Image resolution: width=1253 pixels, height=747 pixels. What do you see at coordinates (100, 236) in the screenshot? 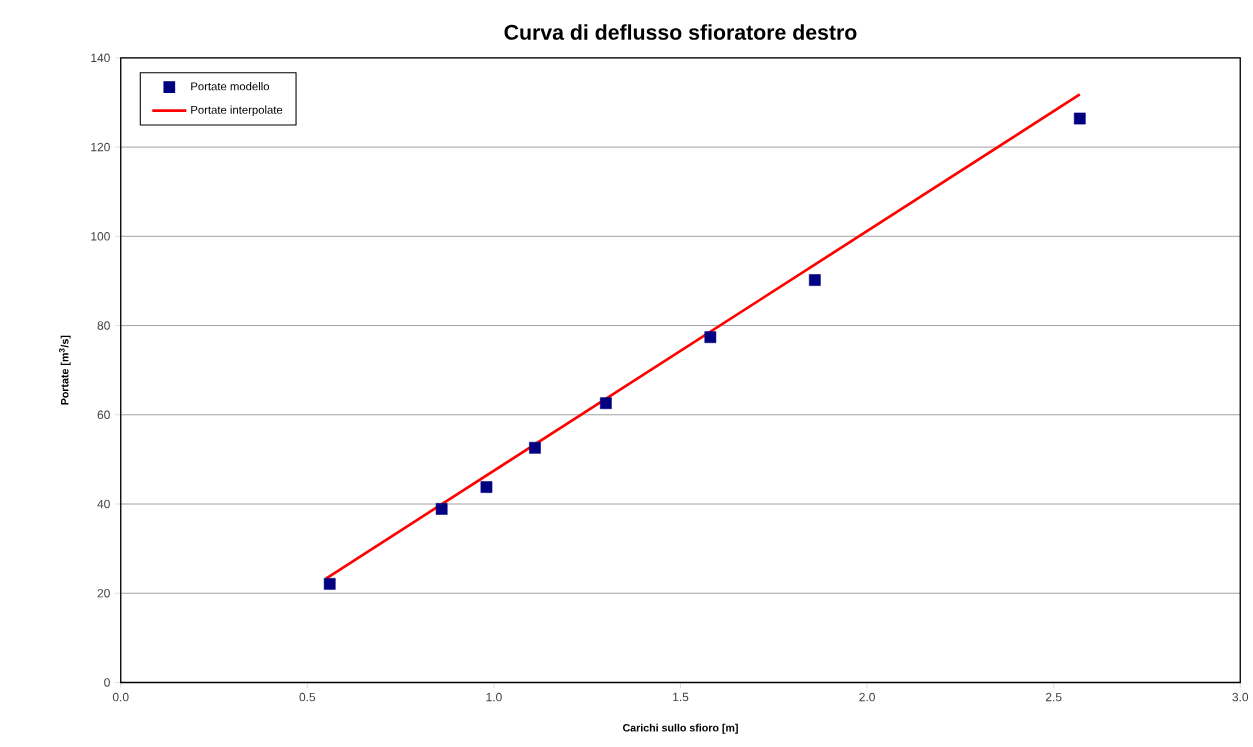
I see `y-tick-label: 100` at bounding box center [100, 236].